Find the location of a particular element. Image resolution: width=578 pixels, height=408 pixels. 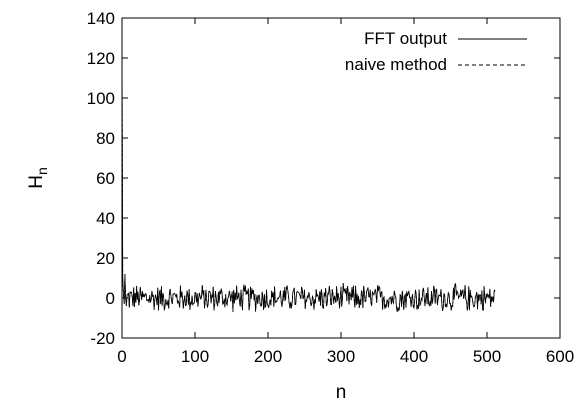

y-tick-label: 140 is located at coordinates (101, 18).